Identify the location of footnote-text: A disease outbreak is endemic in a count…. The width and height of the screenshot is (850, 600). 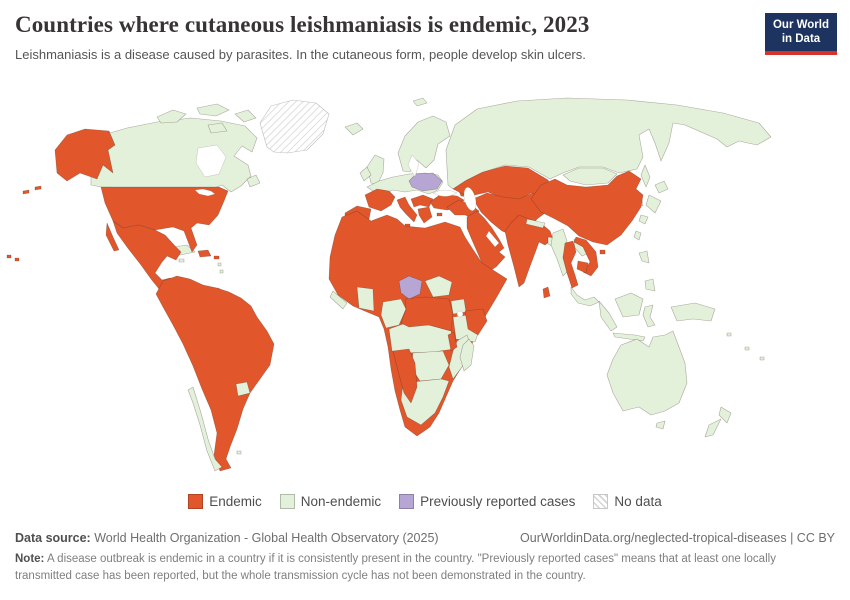
(395, 567).